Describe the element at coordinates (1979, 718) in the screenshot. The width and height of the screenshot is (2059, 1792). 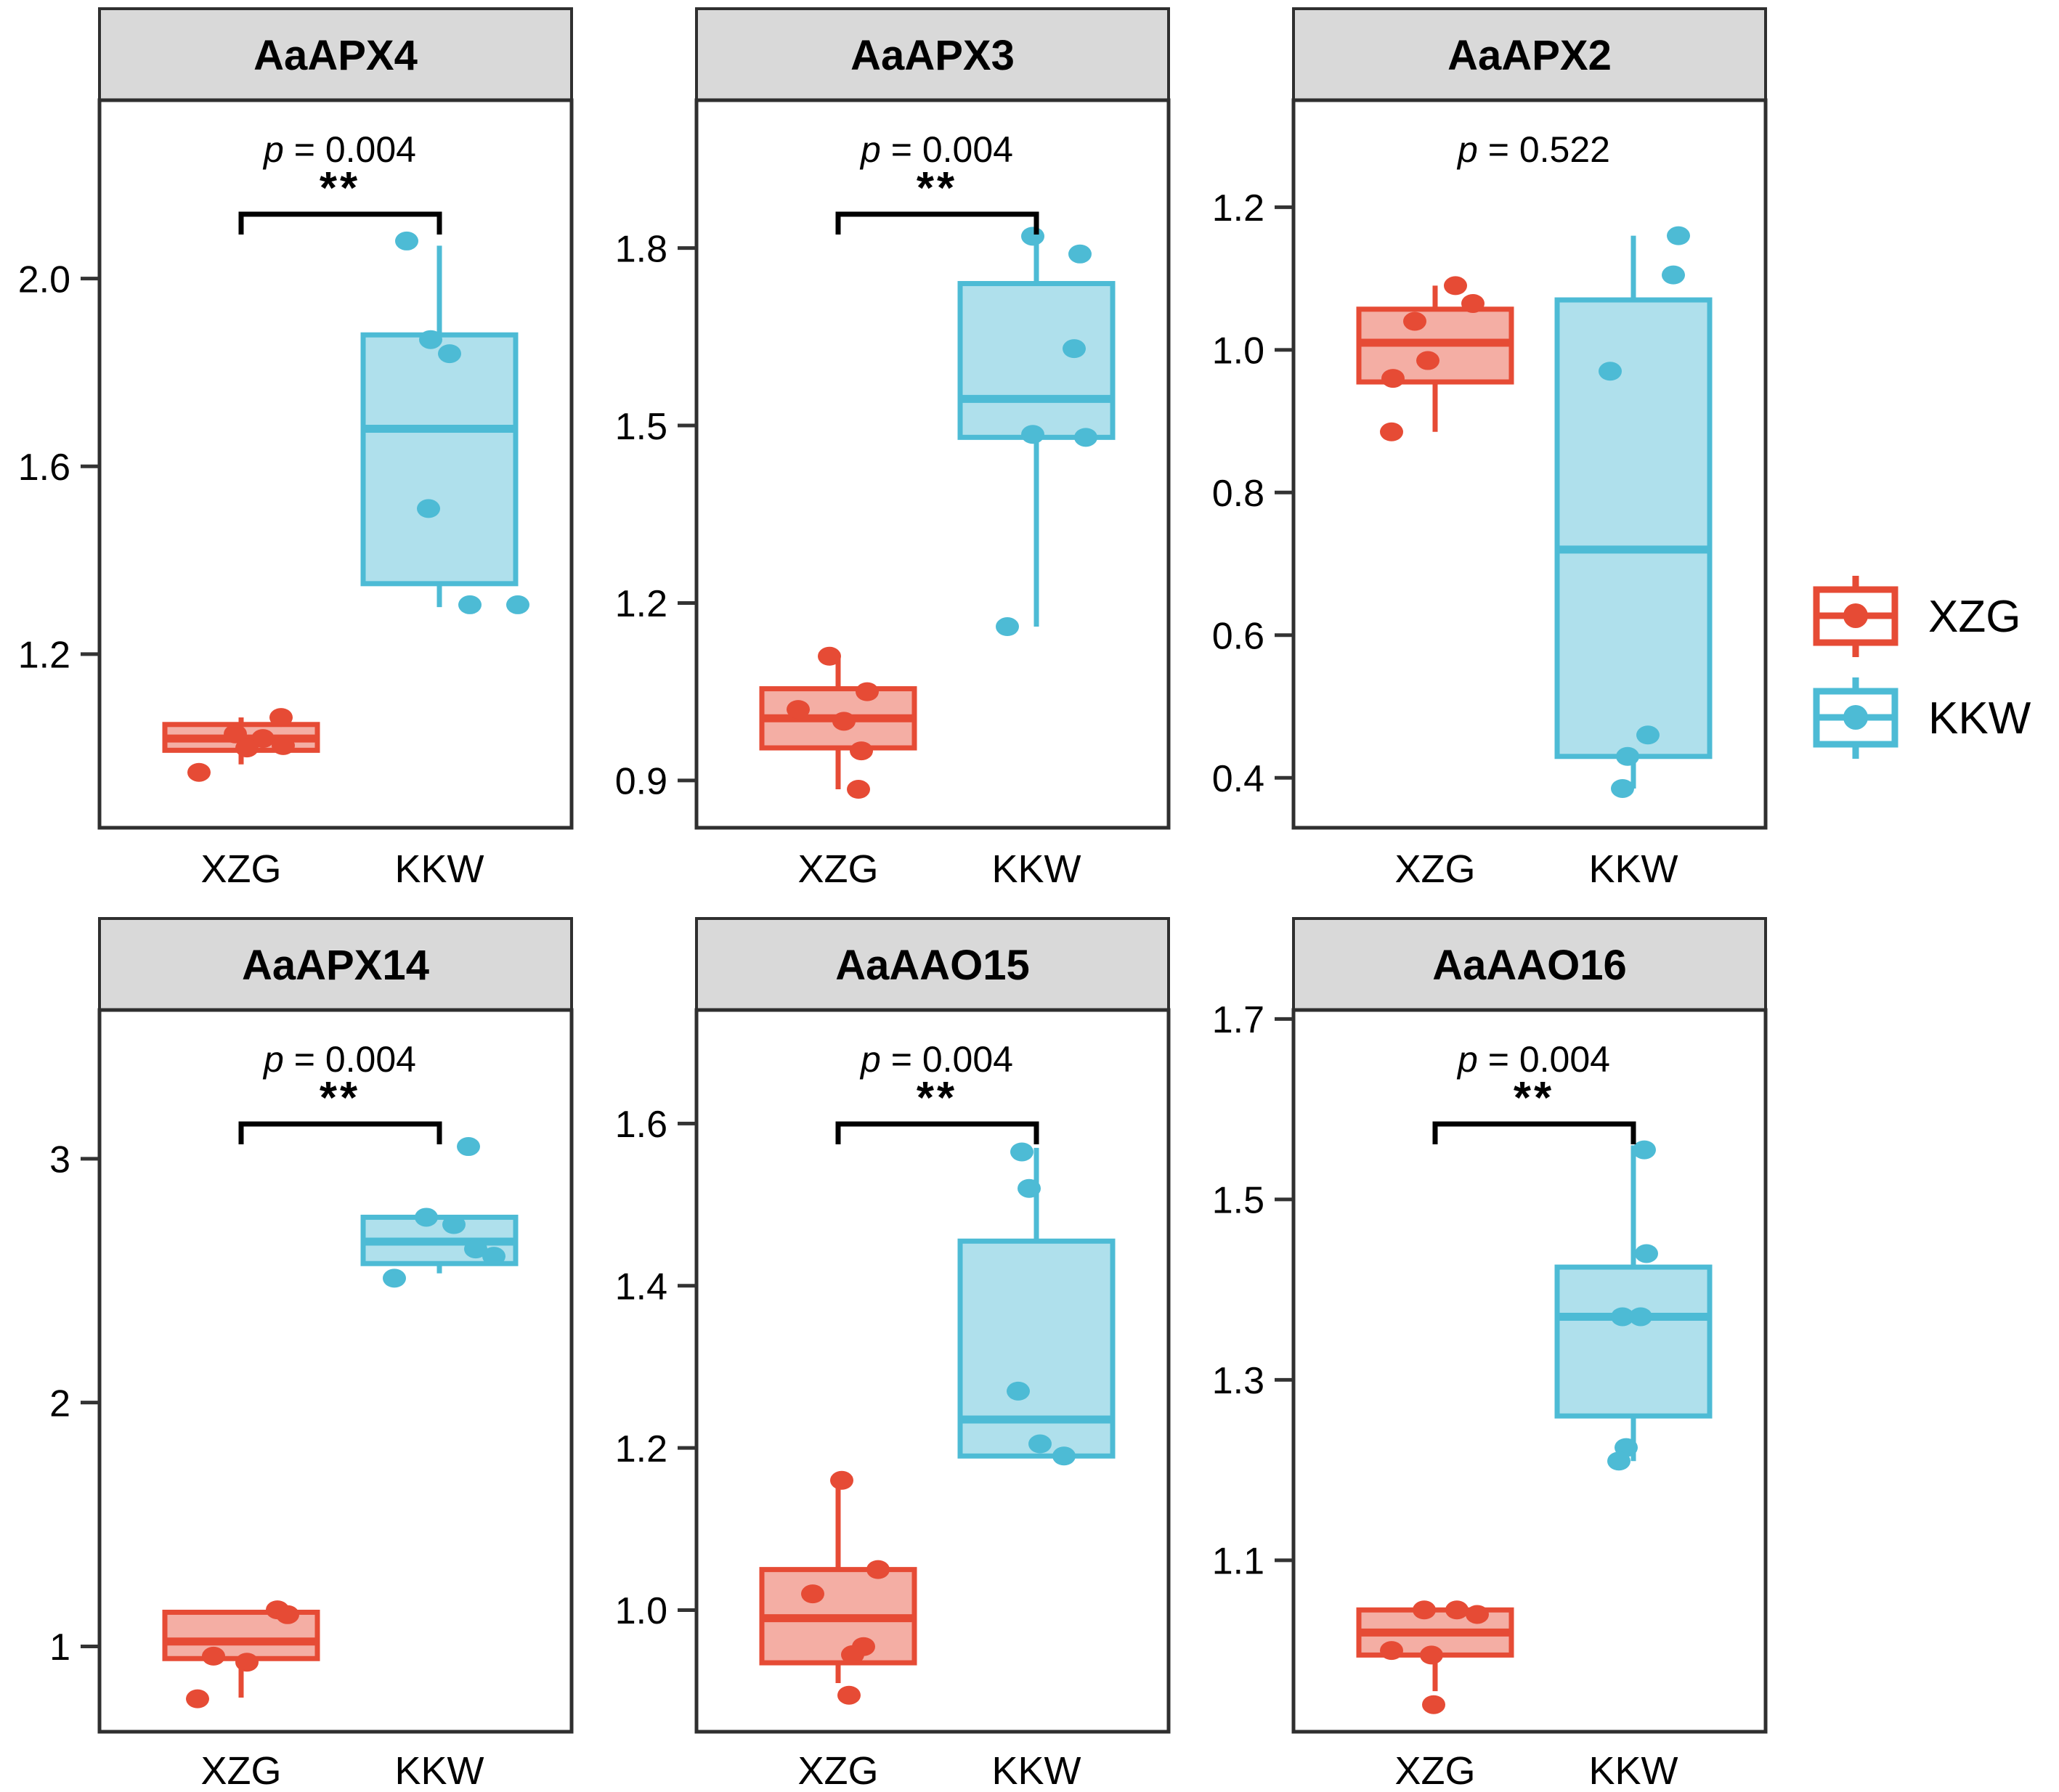
I see `legend-label-kkw: KKW` at that location.